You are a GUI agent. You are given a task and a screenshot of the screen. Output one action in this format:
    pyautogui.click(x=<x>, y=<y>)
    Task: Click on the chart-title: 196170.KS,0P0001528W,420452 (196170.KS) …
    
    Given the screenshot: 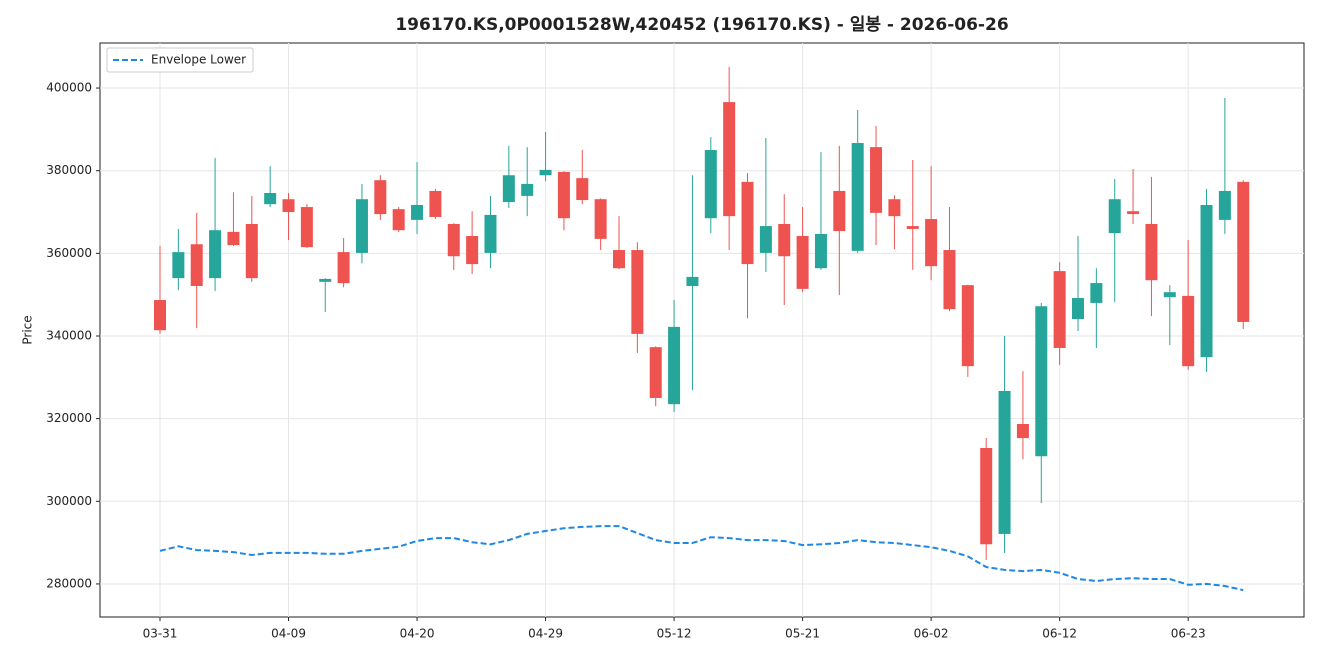 What is the action you would take?
    pyautogui.click(x=701, y=25)
    